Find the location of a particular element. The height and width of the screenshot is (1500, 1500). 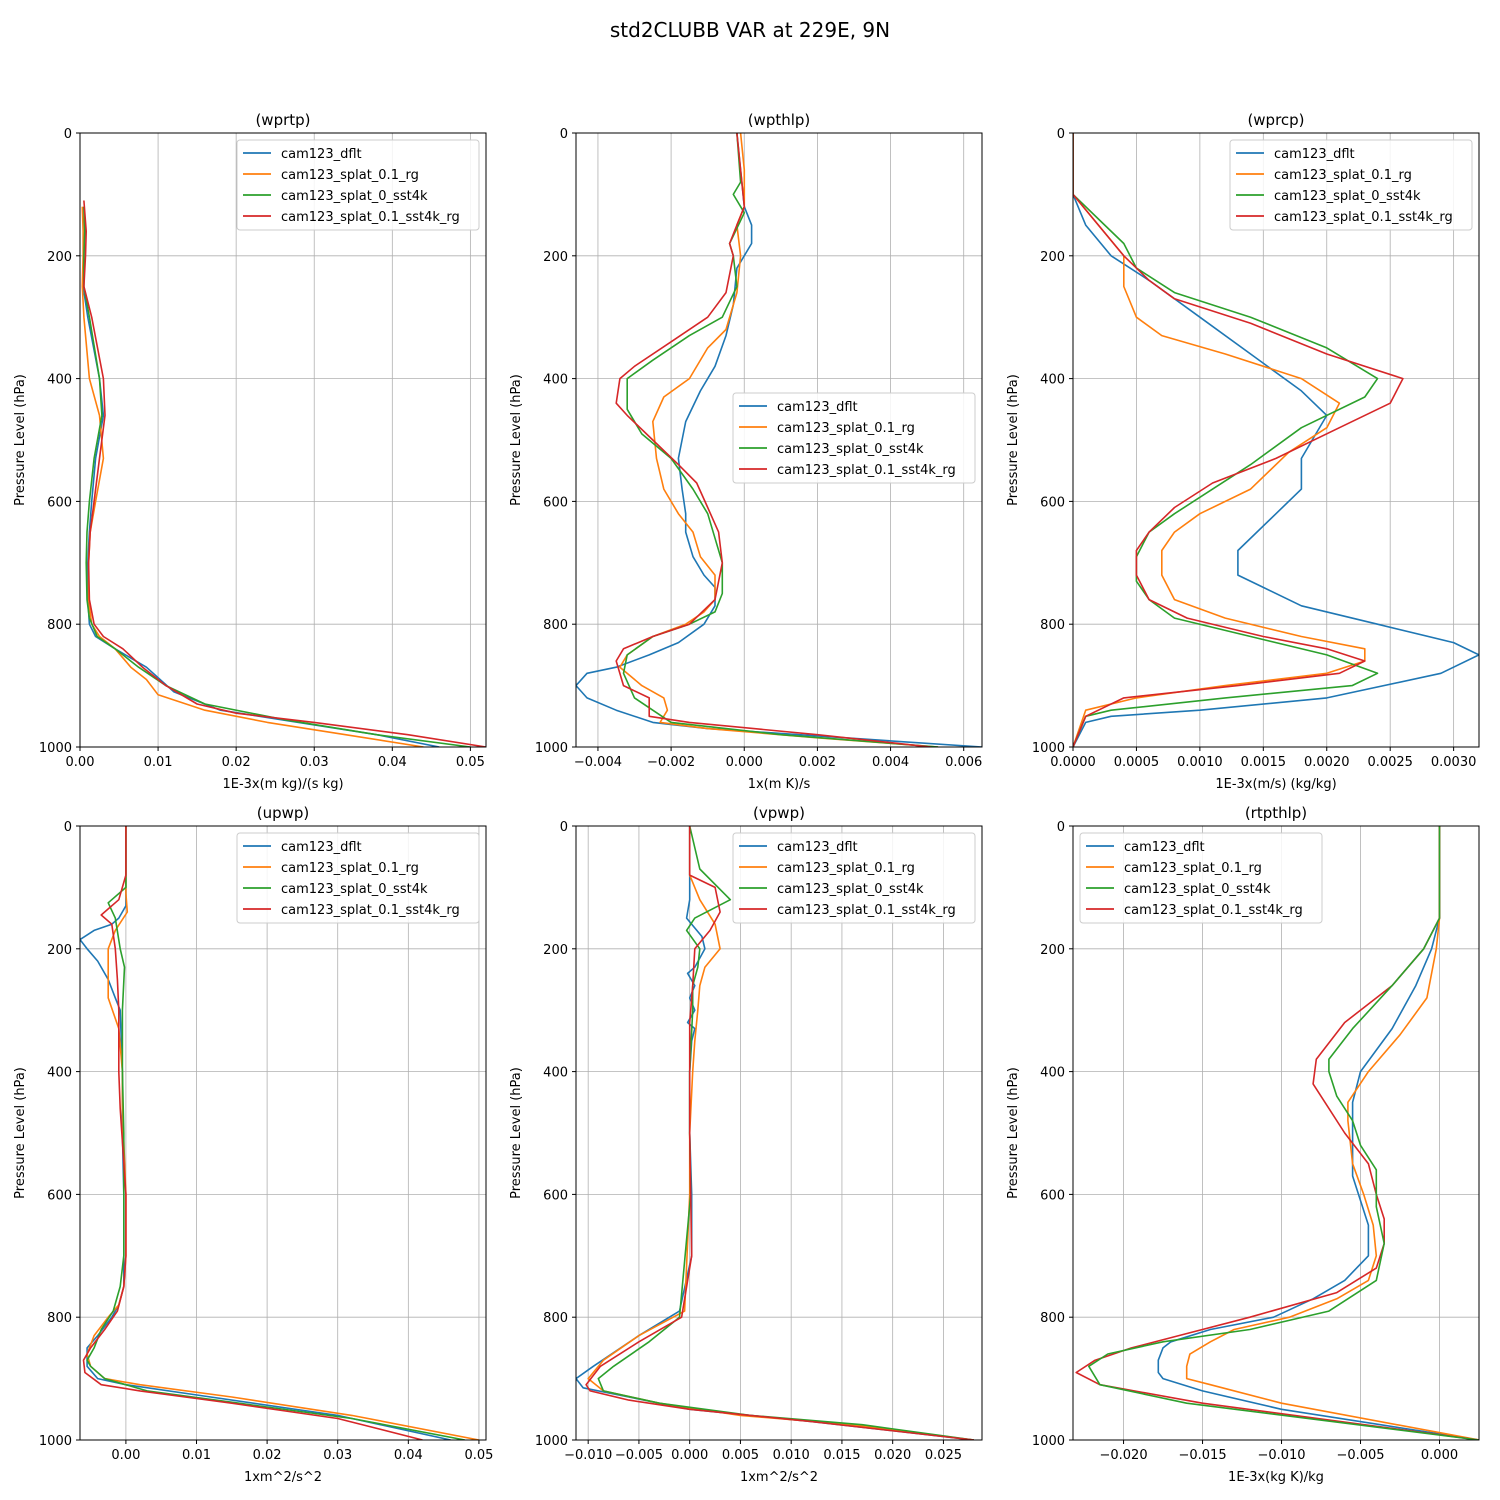

subplot-title: (wprcp) is located at coordinates (1275, 120).